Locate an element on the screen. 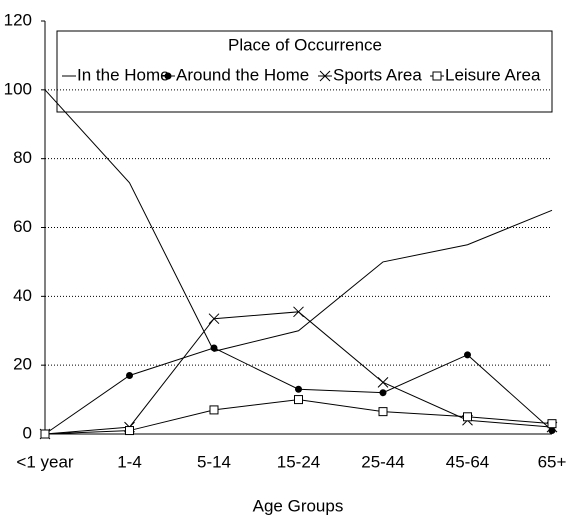 The width and height of the screenshot is (568, 519). legend-label: Leisure Area is located at coordinates (493, 74).